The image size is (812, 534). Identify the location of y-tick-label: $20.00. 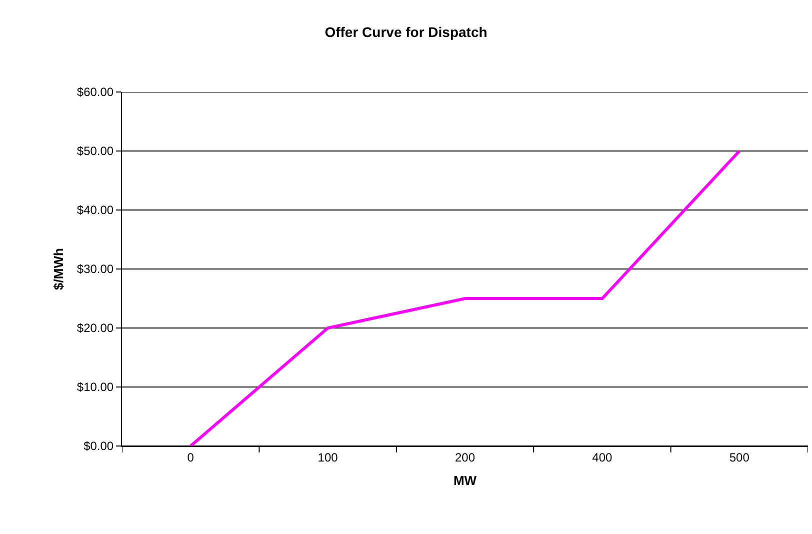
(95, 328).